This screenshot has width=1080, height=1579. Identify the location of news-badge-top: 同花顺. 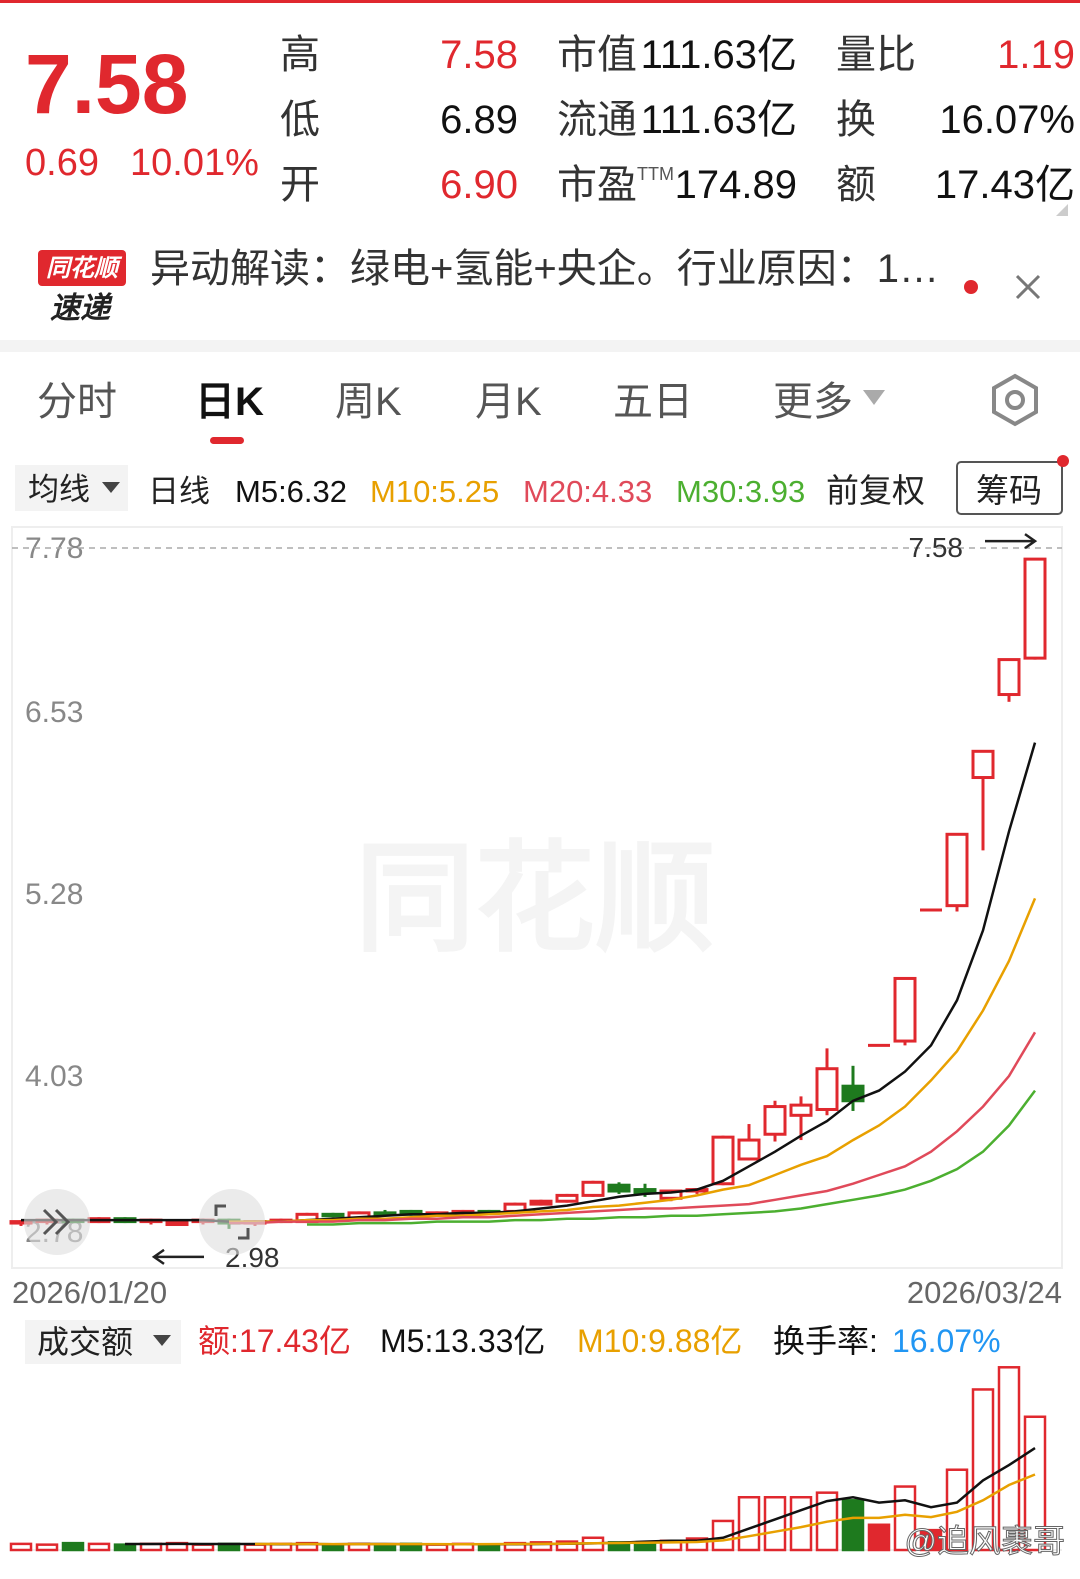
(84, 268).